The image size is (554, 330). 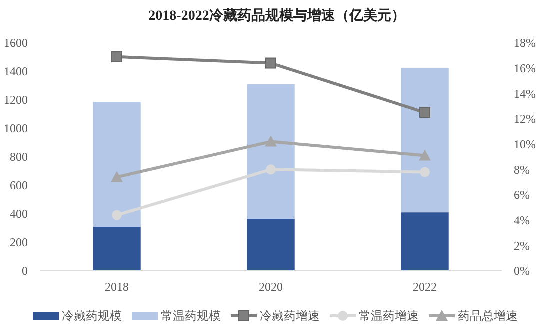 What do you see at coordinates (525, 69) in the screenshot?
I see `y2-tick-label: 16%` at bounding box center [525, 69].